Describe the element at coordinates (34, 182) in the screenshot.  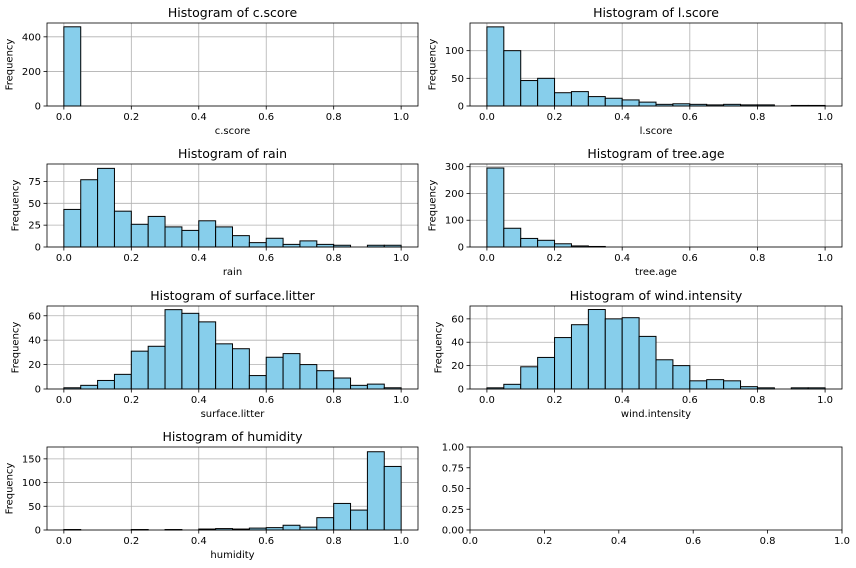
I see `chart-2-y-tick-label-3: 75` at that location.